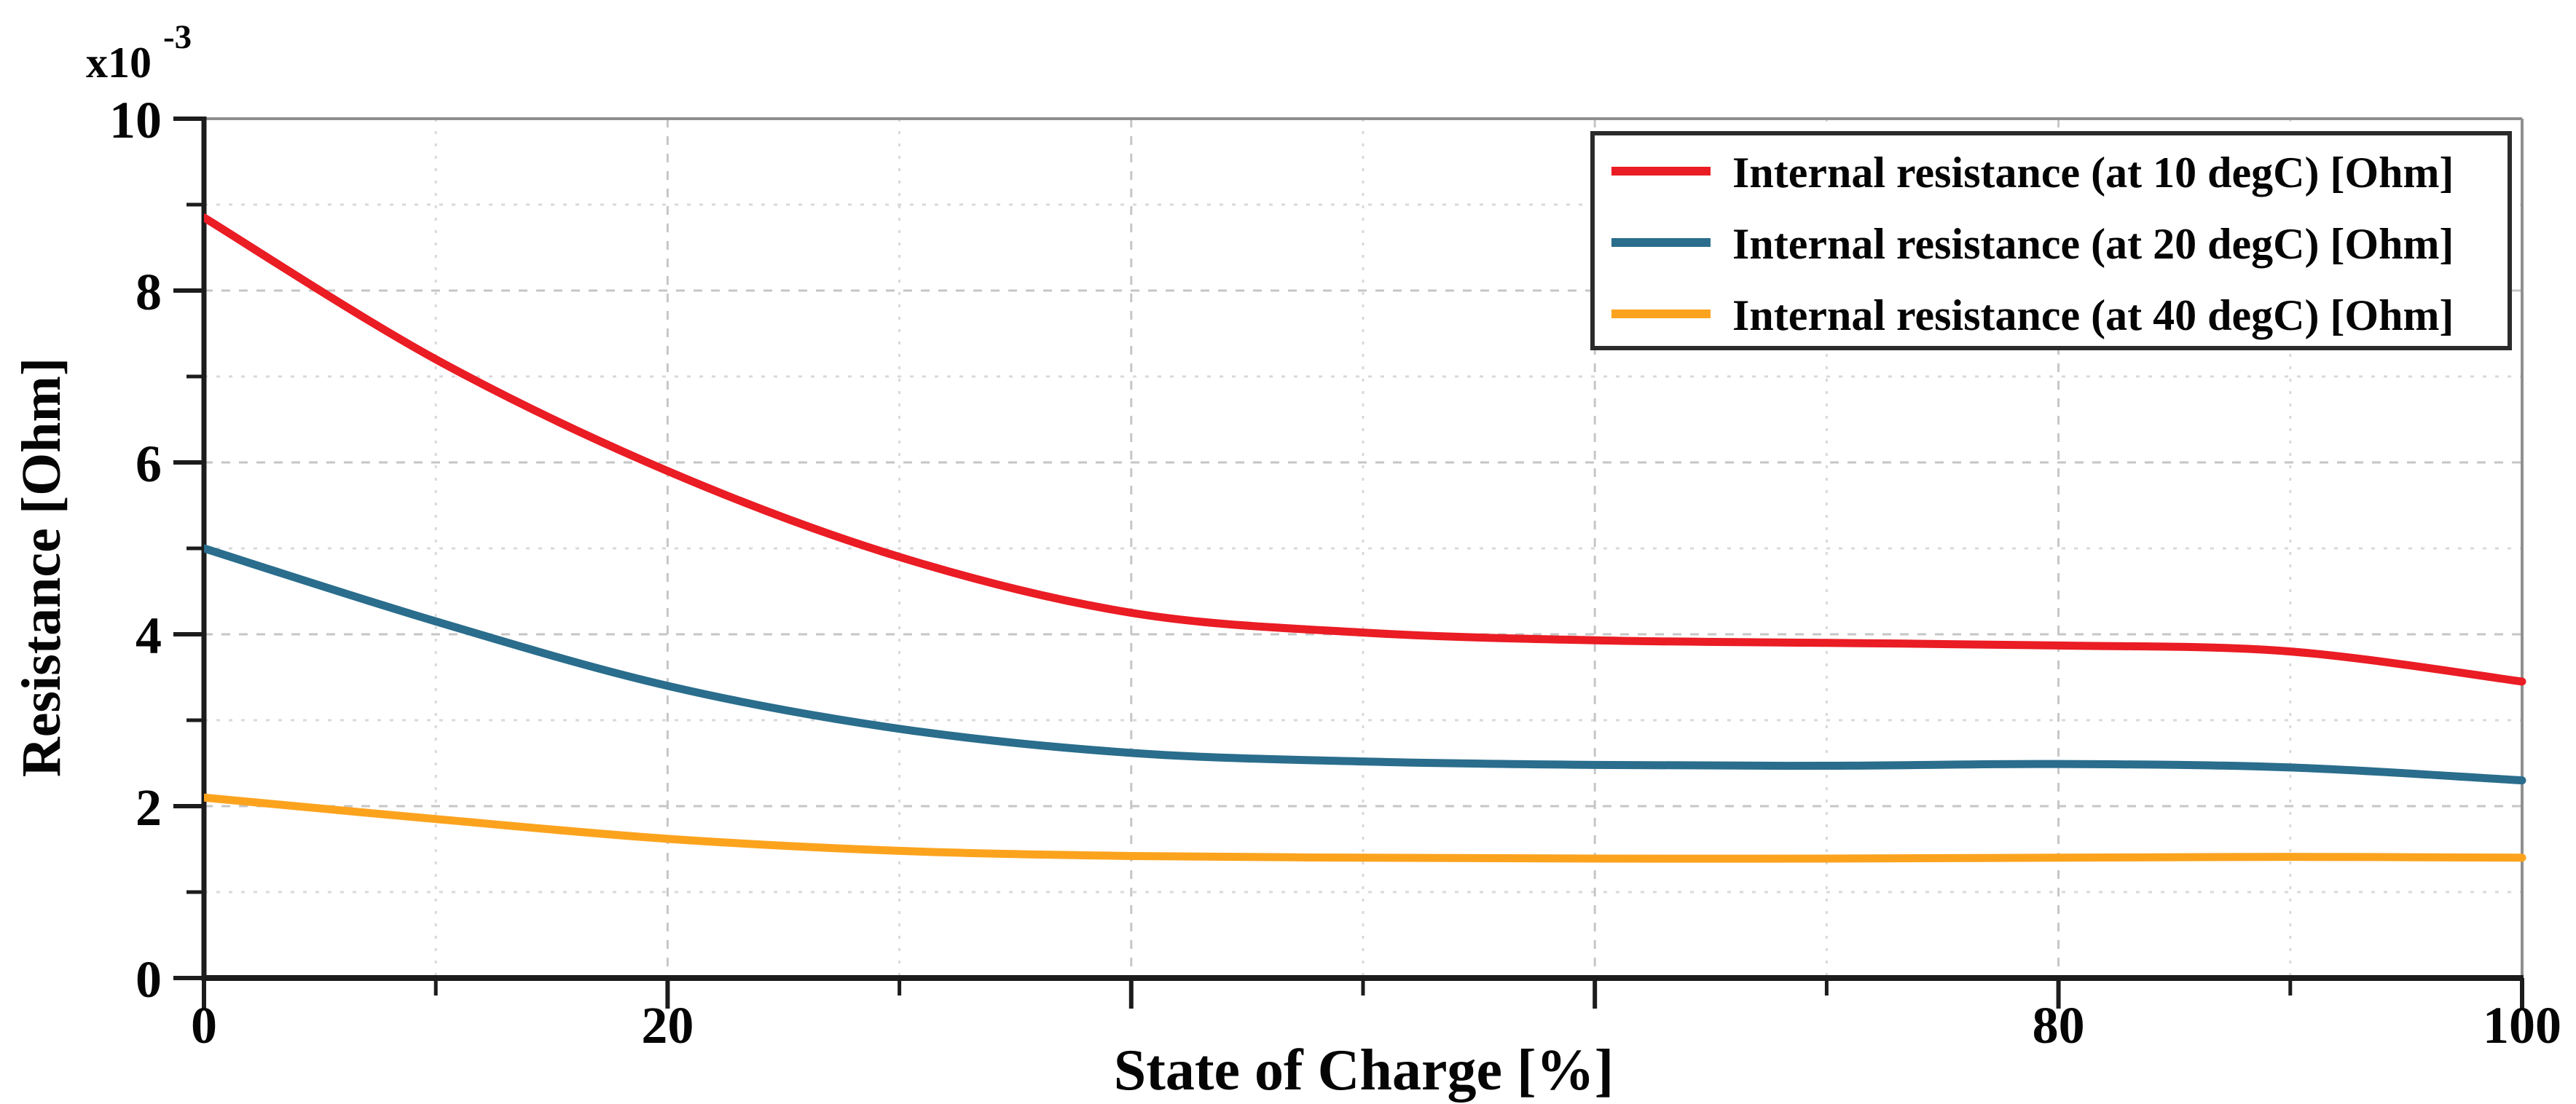 Image resolution: width=2576 pixels, height=1104 pixels. I want to click on y-tick-label: 8, so click(149, 292).